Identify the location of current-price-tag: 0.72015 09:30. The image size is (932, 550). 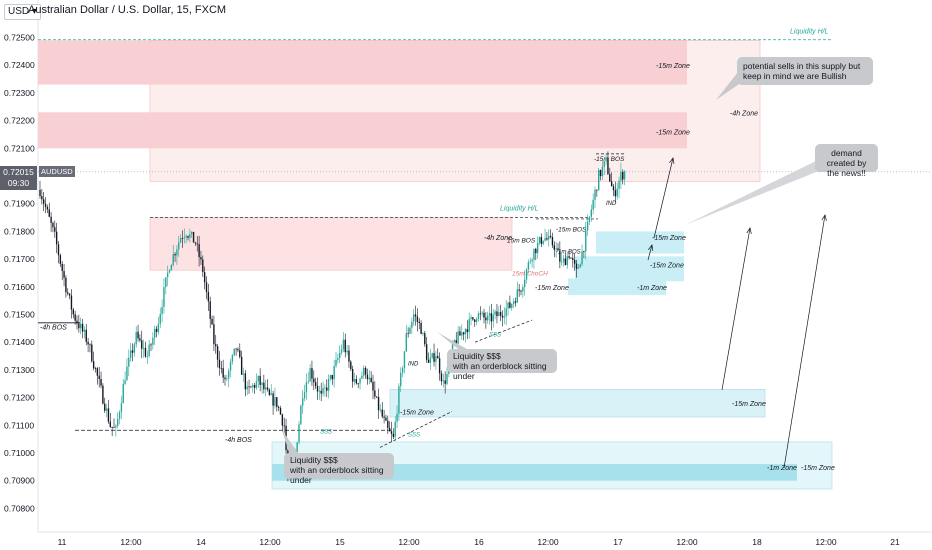
(18, 178).